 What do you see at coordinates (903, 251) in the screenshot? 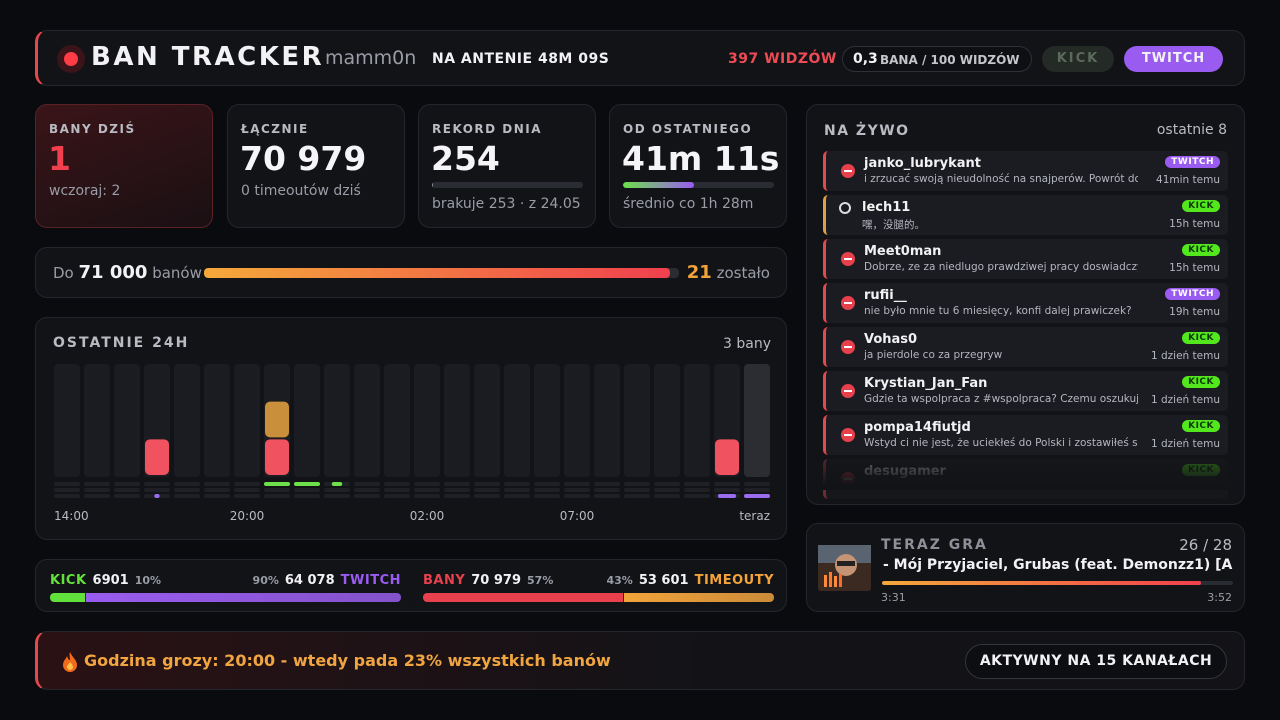
I see `username: Meet0man` at bounding box center [903, 251].